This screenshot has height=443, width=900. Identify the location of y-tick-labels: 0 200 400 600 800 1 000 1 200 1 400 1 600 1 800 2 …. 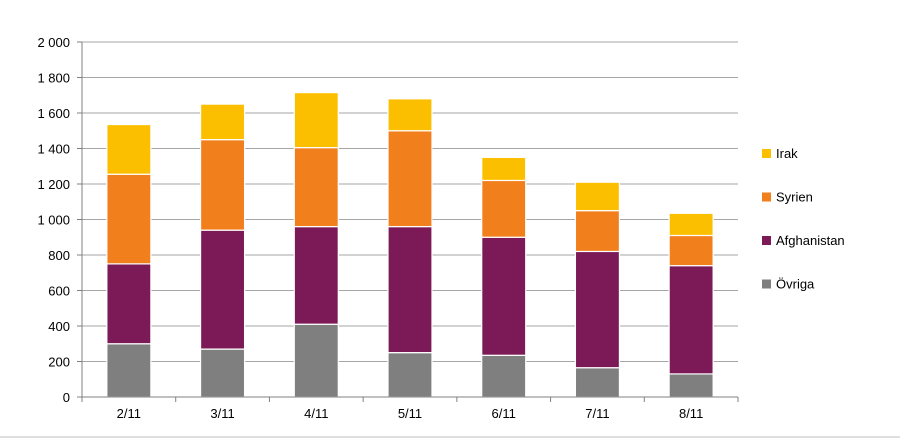
(53, 220).